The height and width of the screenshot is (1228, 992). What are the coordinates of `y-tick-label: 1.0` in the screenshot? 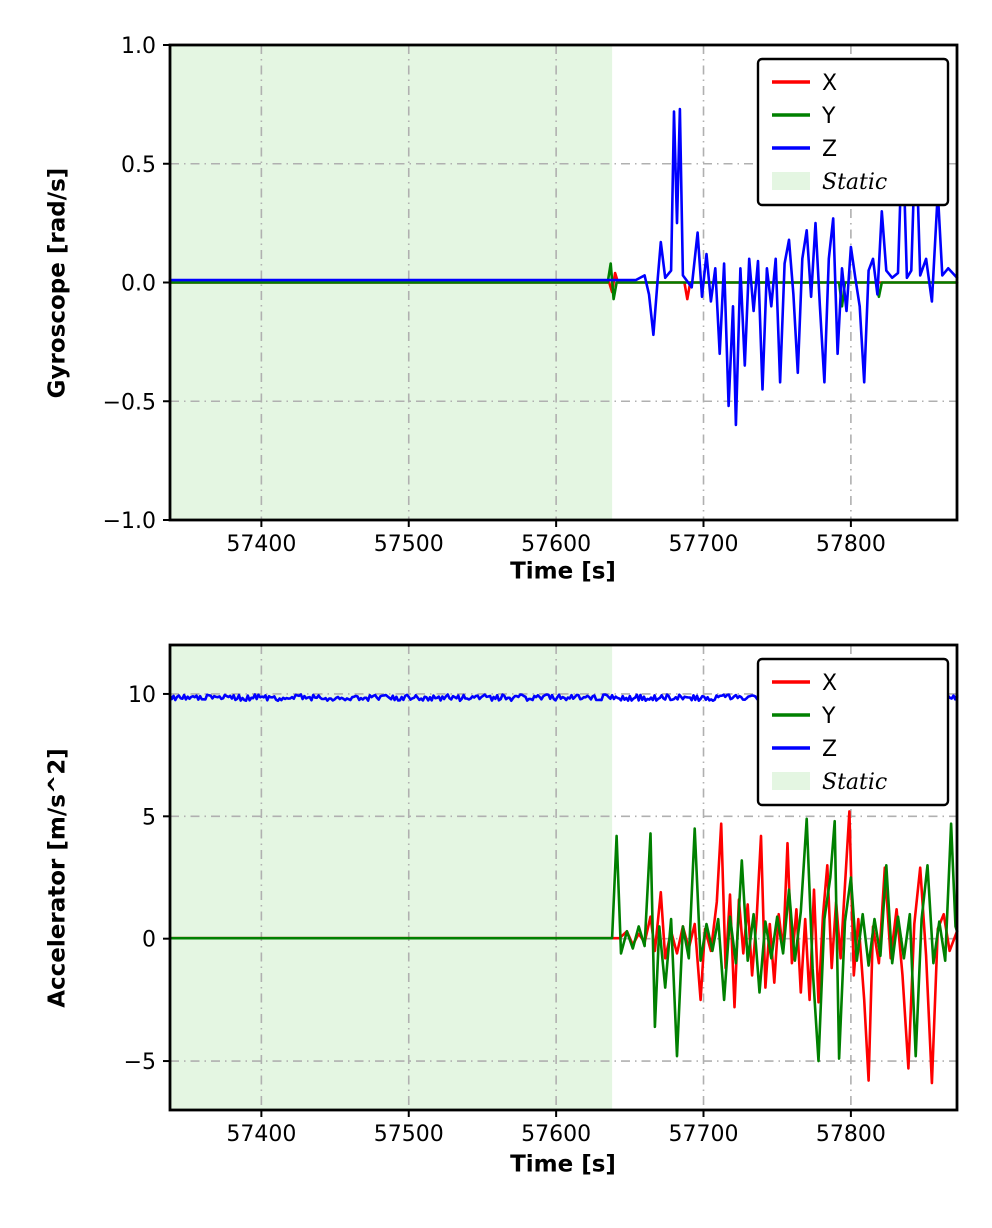 It's located at (138, 46).